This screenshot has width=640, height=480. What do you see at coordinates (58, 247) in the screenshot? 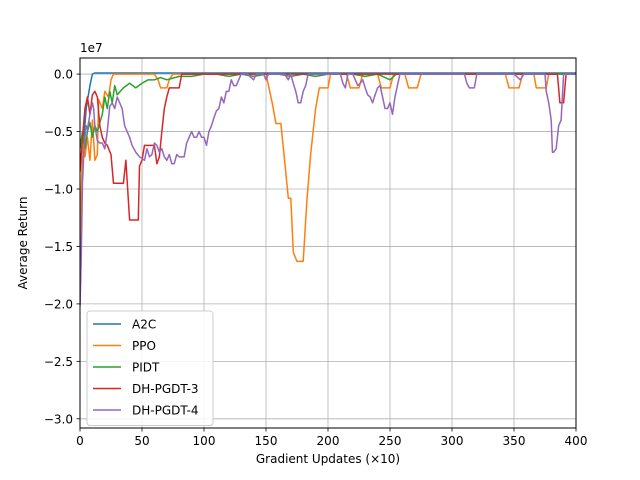
I see `y-tick-label: −1.5` at bounding box center [58, 247].